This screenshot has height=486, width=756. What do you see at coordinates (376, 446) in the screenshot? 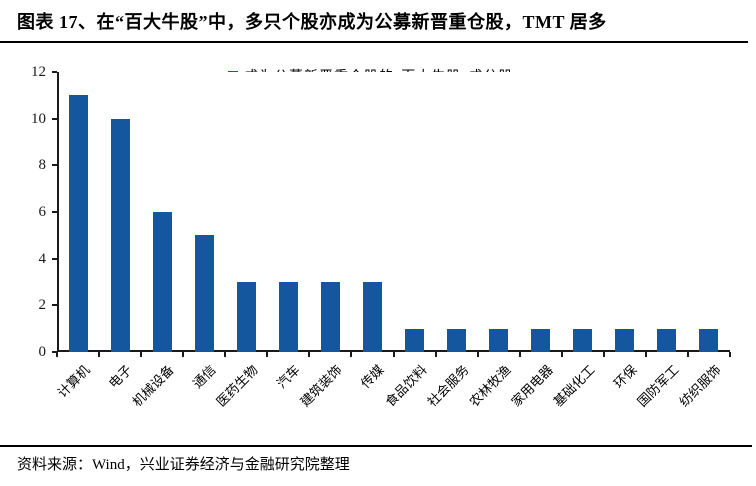
I see `footer-divider` at bounding box center [376, 446].